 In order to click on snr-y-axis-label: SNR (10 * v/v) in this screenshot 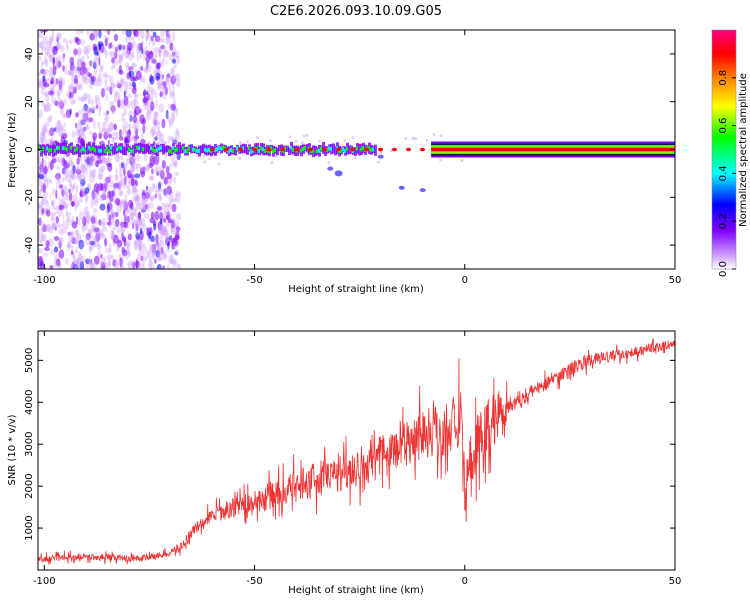, I will do `click(12, 449)`.